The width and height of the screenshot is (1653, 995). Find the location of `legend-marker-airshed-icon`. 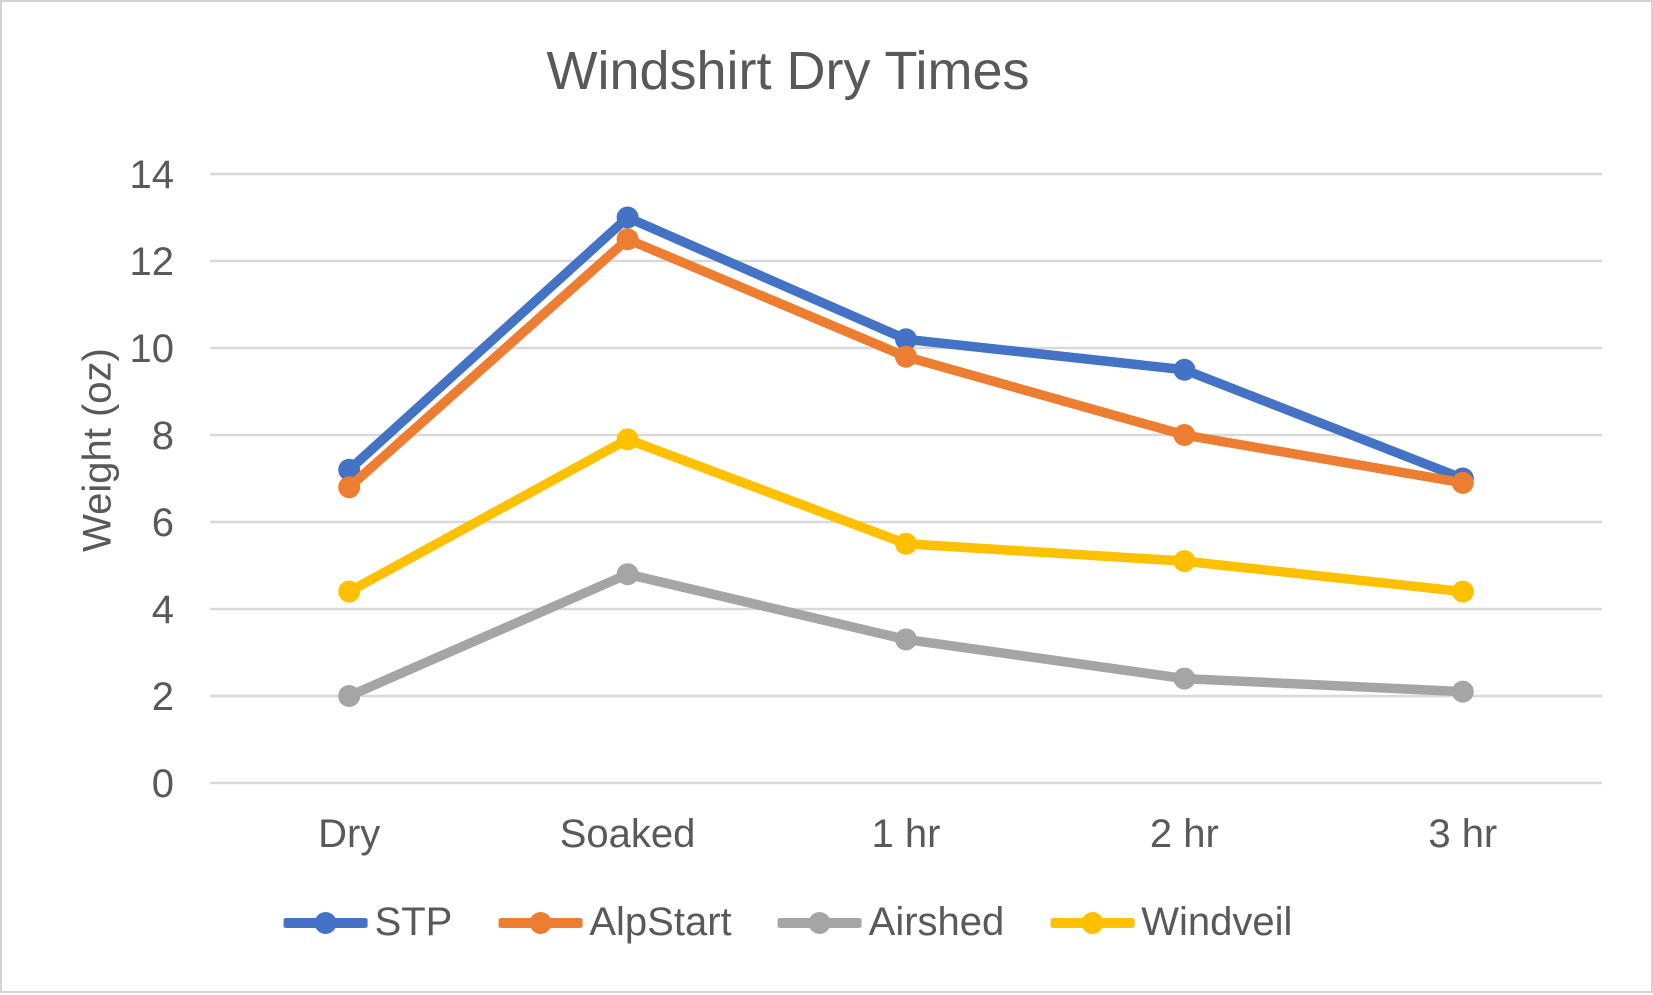

legend-marker-airshed-icon is located at coordinates (819, 922).